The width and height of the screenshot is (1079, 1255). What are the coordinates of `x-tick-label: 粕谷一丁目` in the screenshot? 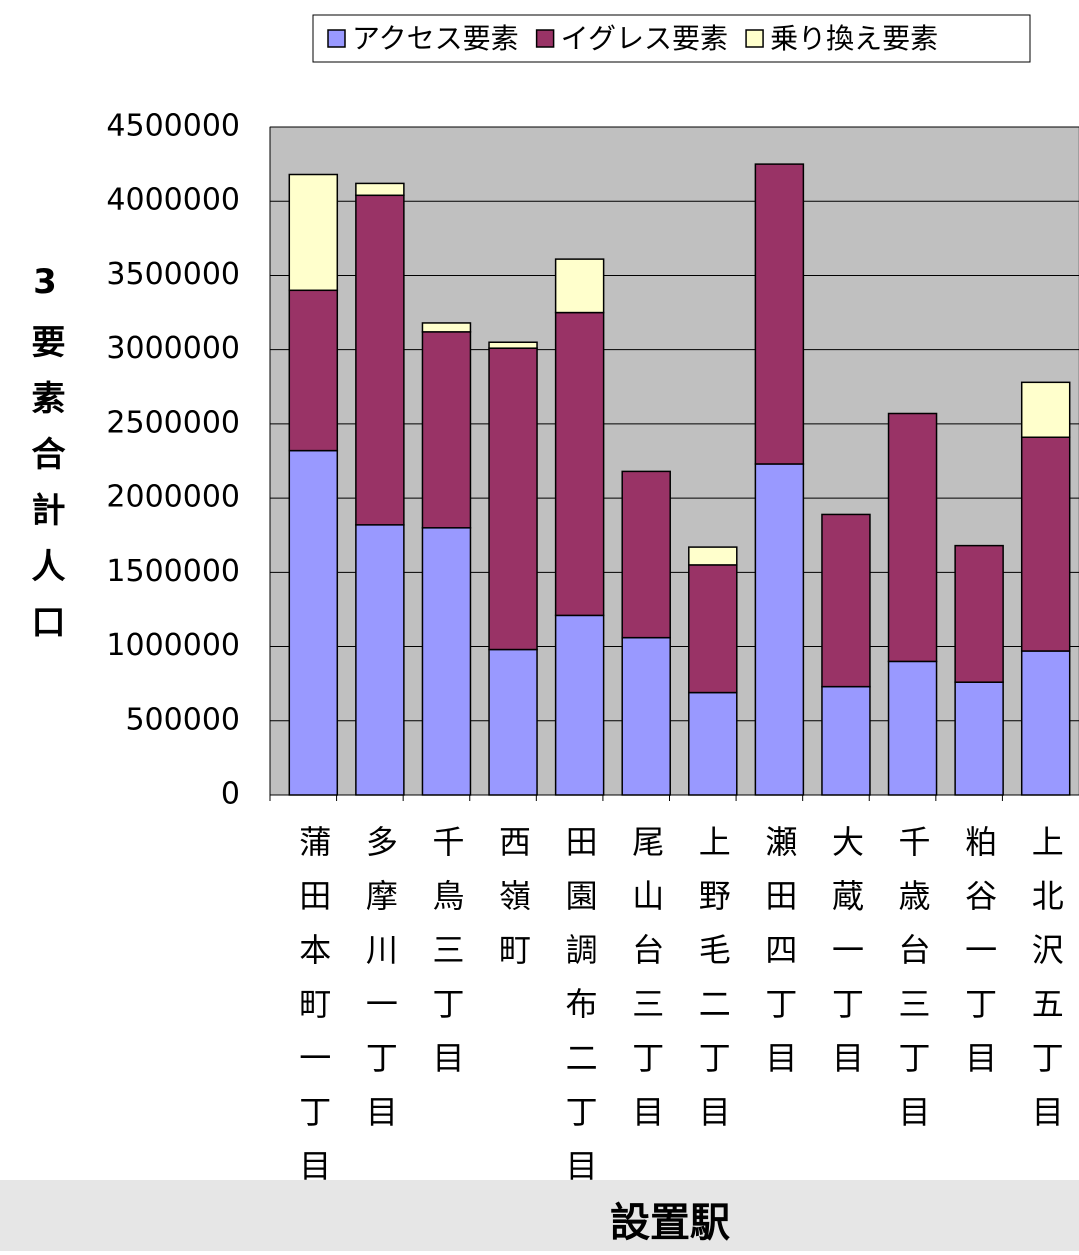 It's located at (979, 960).